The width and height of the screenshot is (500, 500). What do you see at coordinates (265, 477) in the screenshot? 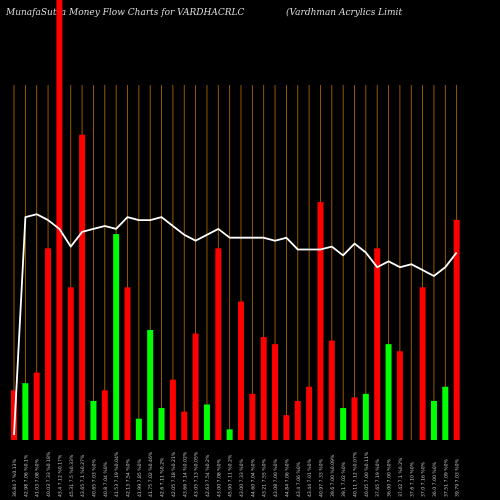
I see `x-tick-label: 43.21 7.55 %0%` at bounding box center [265, 477].